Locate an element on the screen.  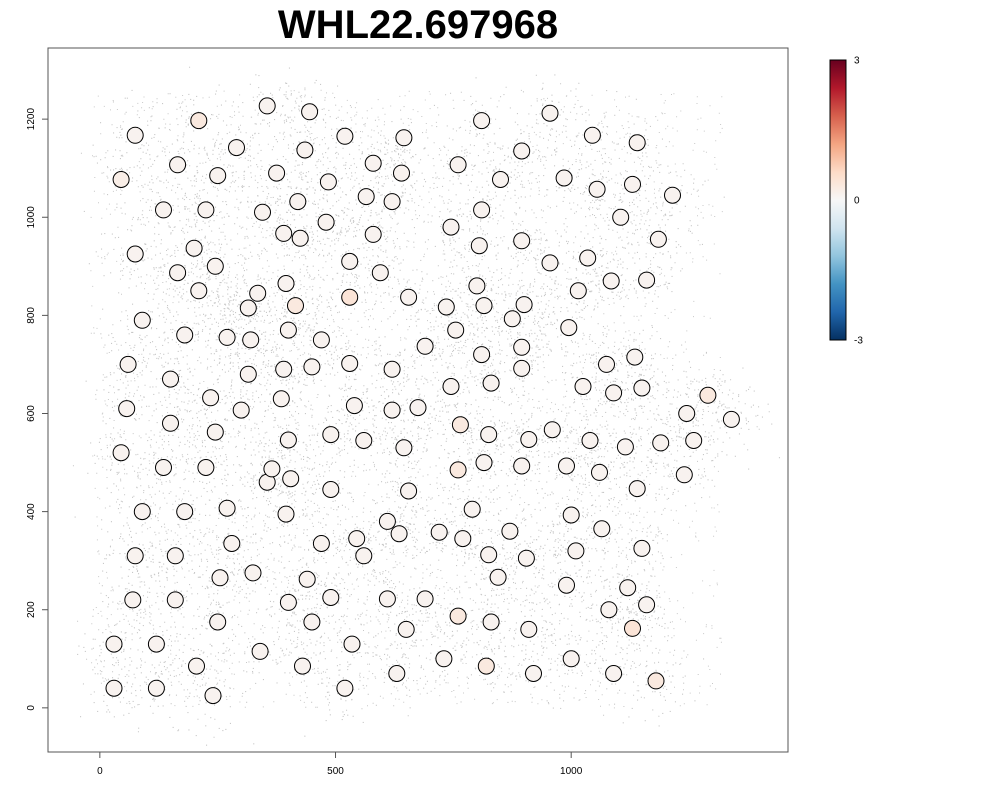
y-tick-label: 200 is located at coordinates (31, 609).